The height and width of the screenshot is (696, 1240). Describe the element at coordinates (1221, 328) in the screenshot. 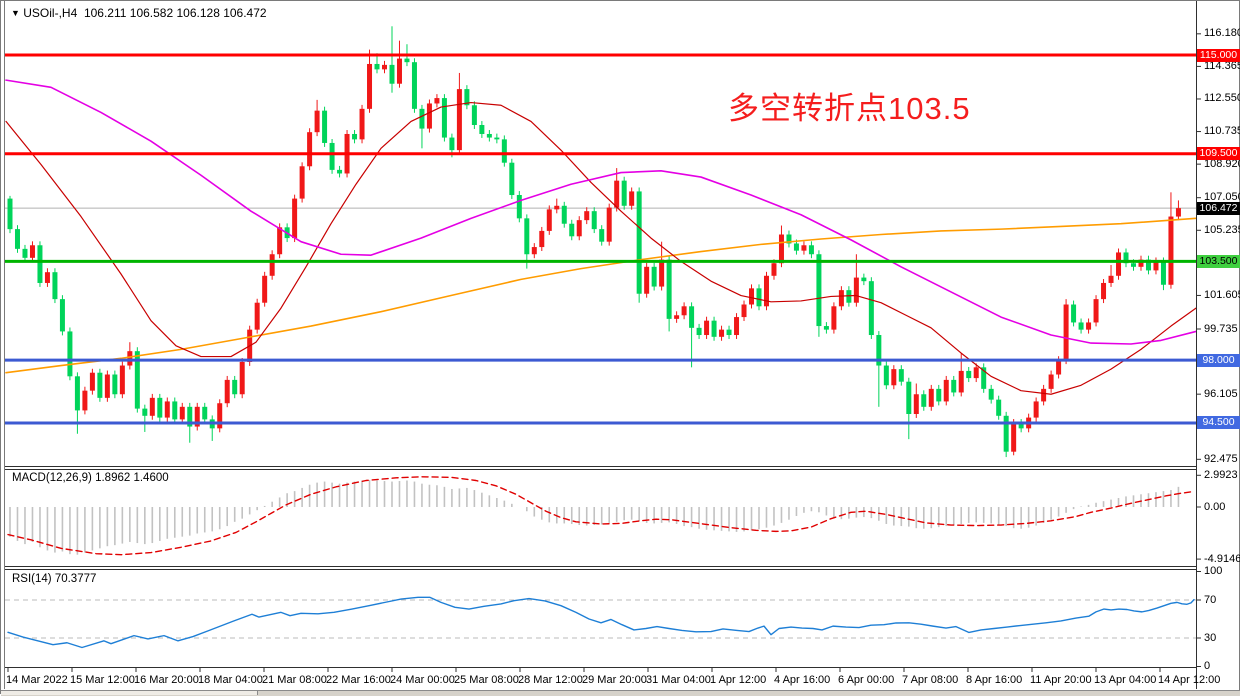

I see `price-axis-label: 99.735` at that location.